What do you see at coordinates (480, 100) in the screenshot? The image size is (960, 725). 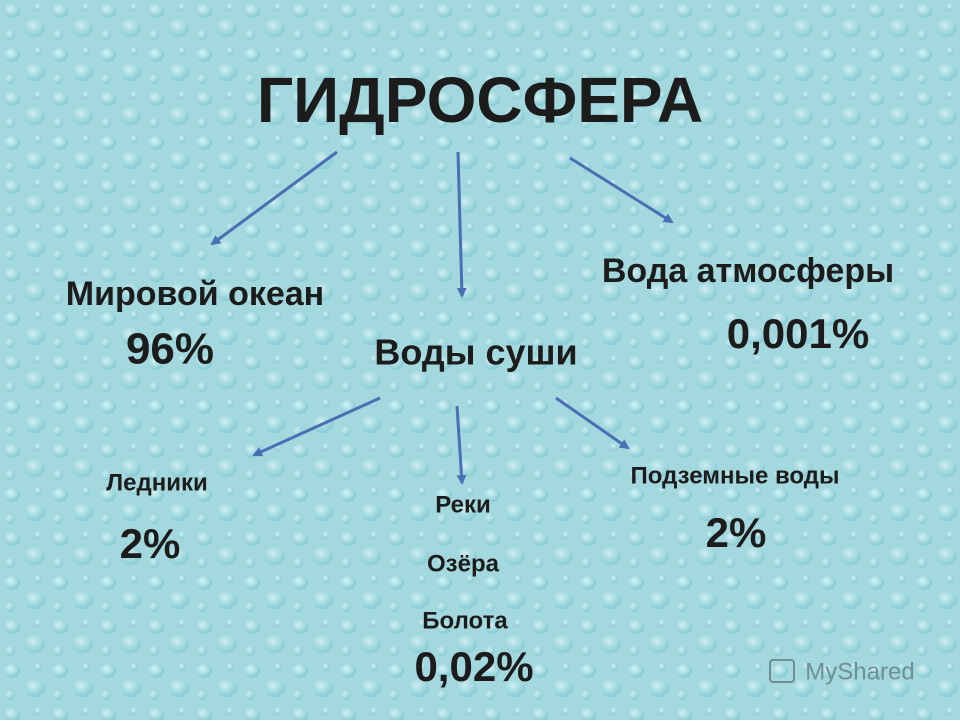 I see `title: ГИДРОСФЕРА` at bounding box center [480, 100].